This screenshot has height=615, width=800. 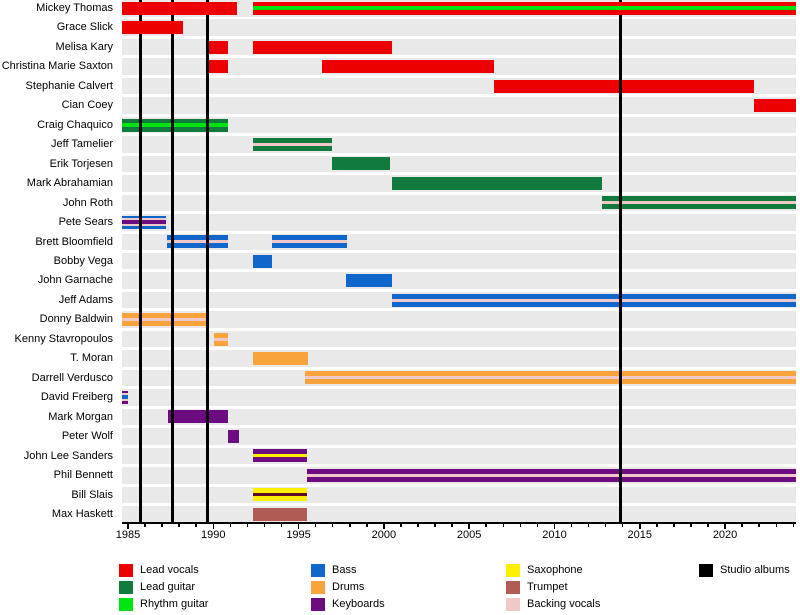 What do you see at coordinates (358, 603) in the screenshot?
I see `legend-label: Keyboards` at bounding box center [358, 603].